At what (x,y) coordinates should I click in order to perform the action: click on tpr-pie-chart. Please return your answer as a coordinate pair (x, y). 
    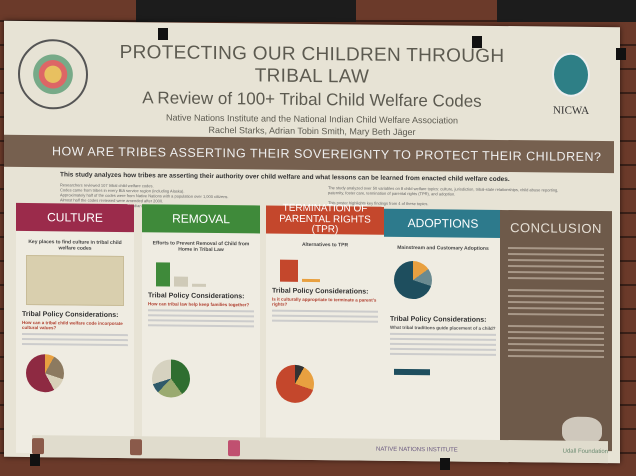
    Looking at the image, I should click on (295, 384).